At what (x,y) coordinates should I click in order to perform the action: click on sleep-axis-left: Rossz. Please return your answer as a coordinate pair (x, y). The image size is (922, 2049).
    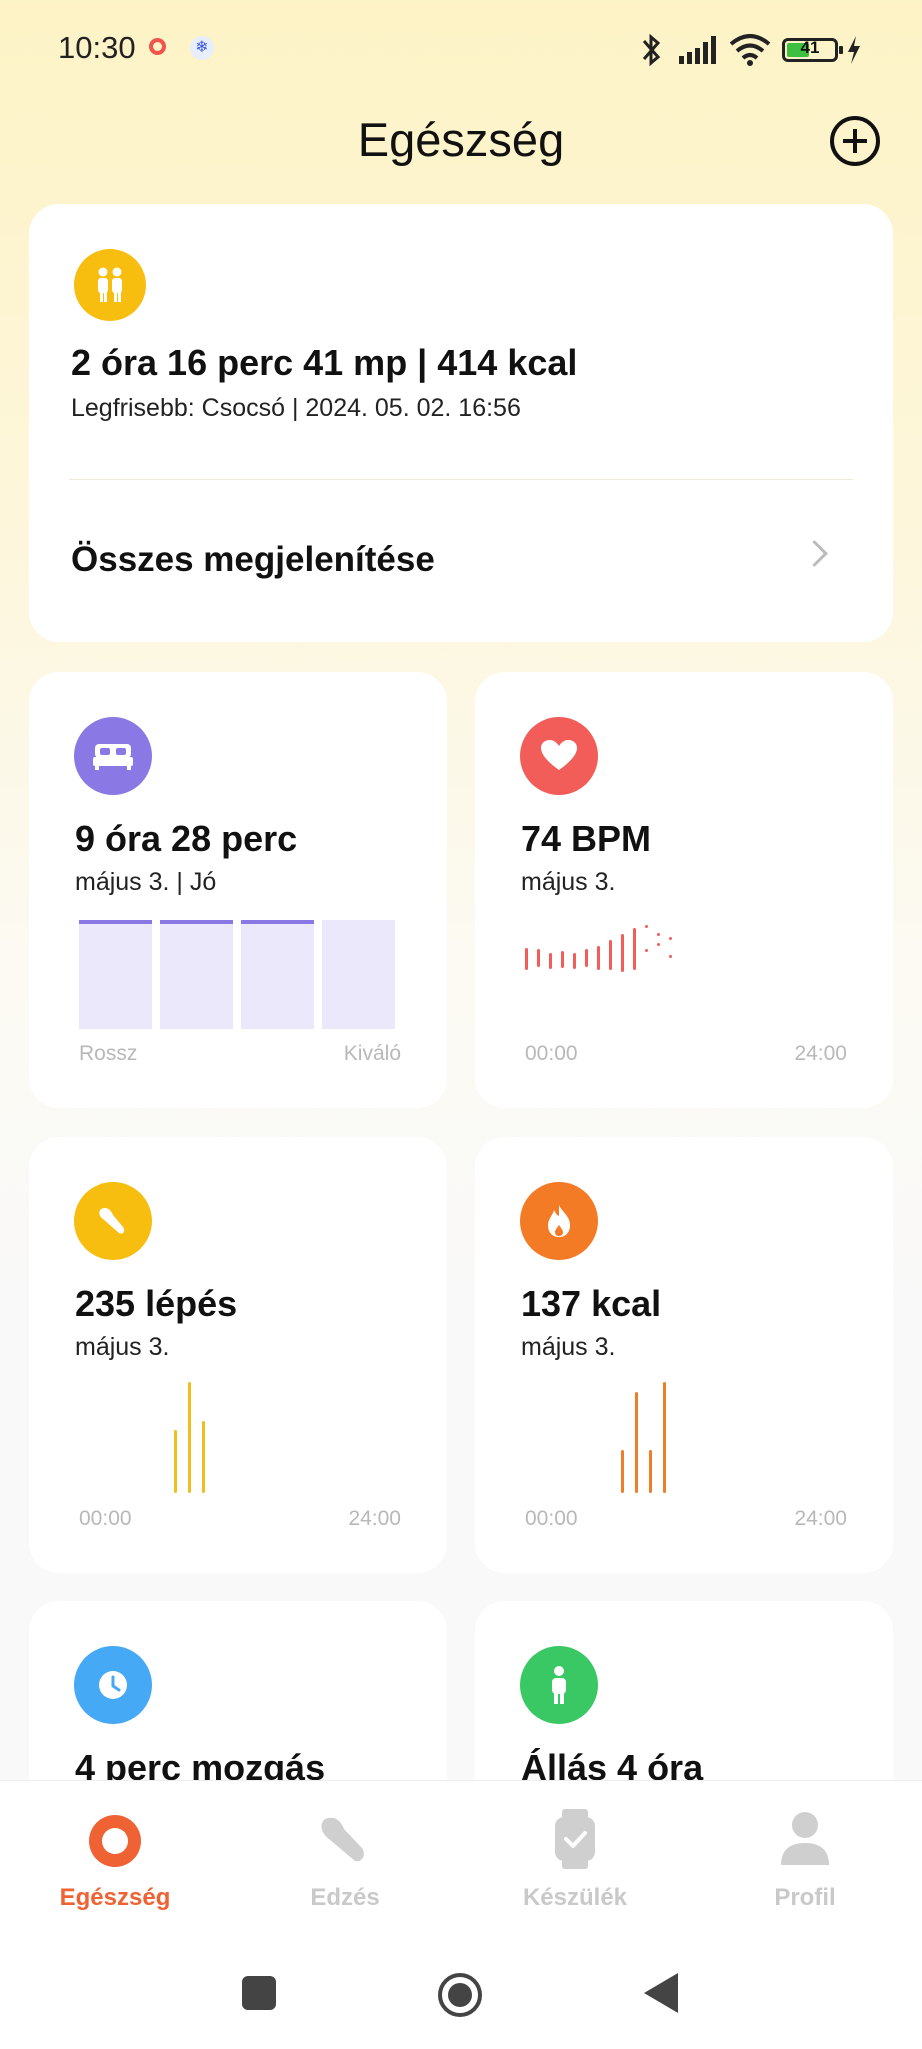
    Looking at the image, I should click on (108, 1053).